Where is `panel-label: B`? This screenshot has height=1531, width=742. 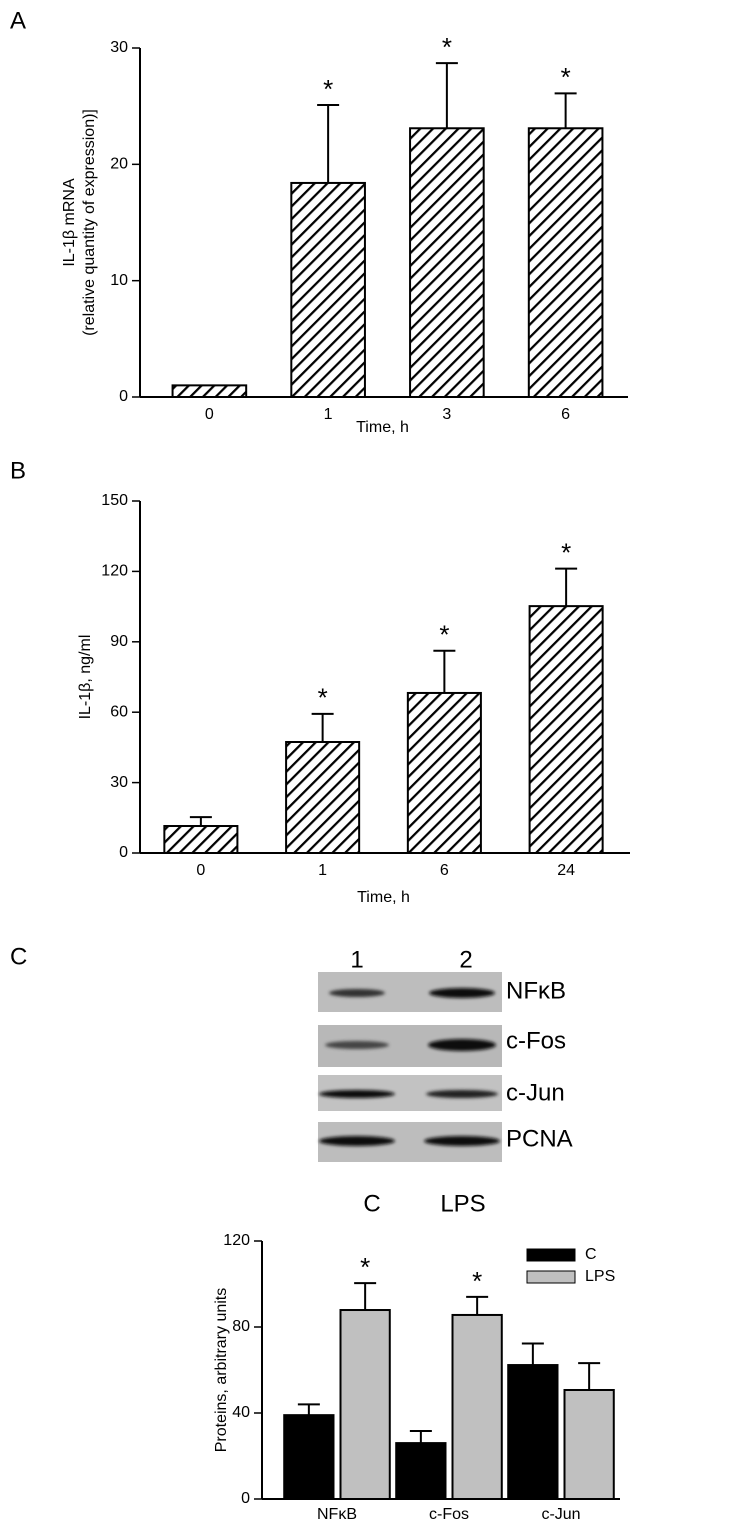 panel-label: B is located at coordinates (18, 470).